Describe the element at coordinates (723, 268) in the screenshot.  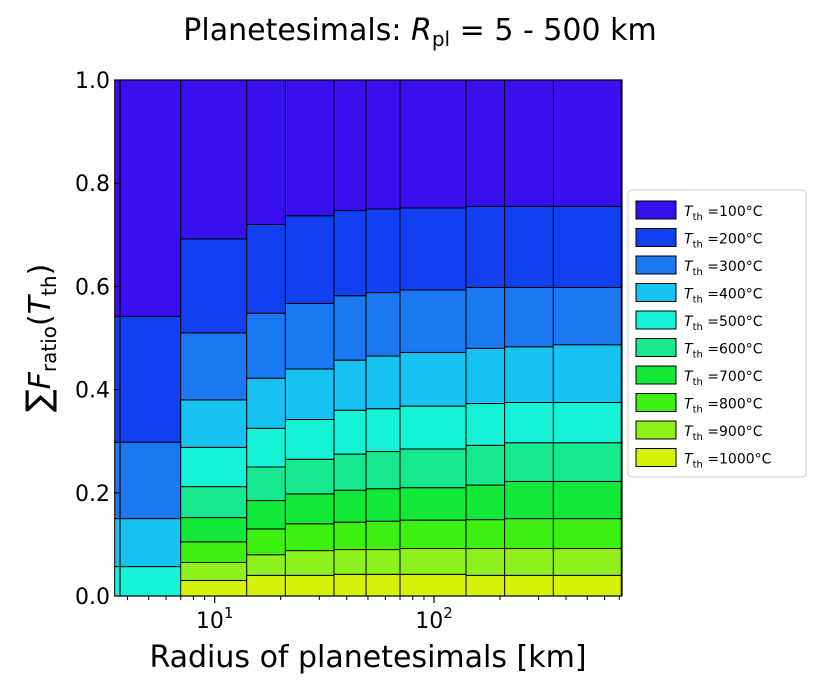
I see `legend-label: Tth =300°C` at that location.